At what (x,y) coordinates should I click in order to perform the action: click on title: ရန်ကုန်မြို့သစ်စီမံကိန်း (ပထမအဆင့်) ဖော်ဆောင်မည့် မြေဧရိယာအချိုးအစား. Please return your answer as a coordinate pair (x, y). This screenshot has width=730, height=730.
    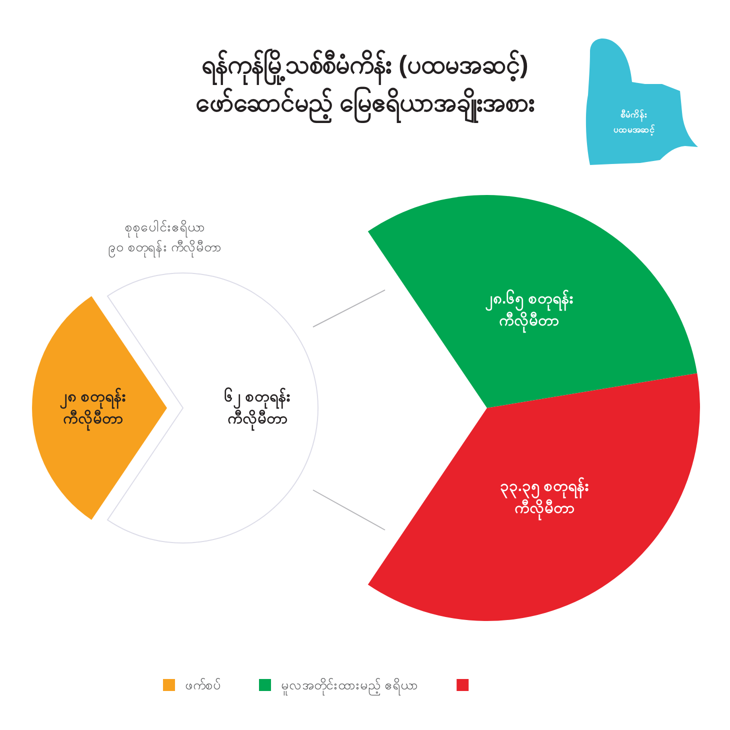
    Looking at the image, I should click on (365, 84).